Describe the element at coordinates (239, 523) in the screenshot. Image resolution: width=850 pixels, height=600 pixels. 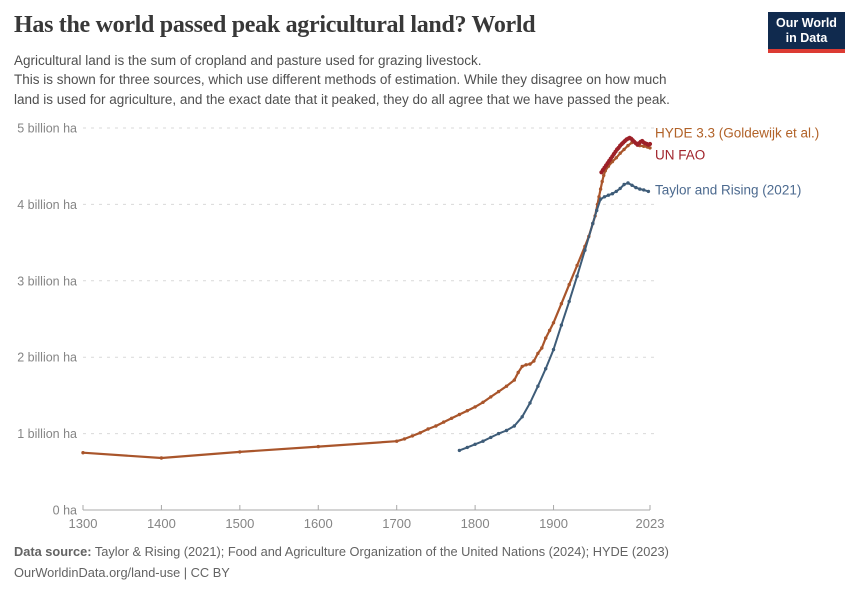
I see `x-axis-label-1500: 1500` at that location.